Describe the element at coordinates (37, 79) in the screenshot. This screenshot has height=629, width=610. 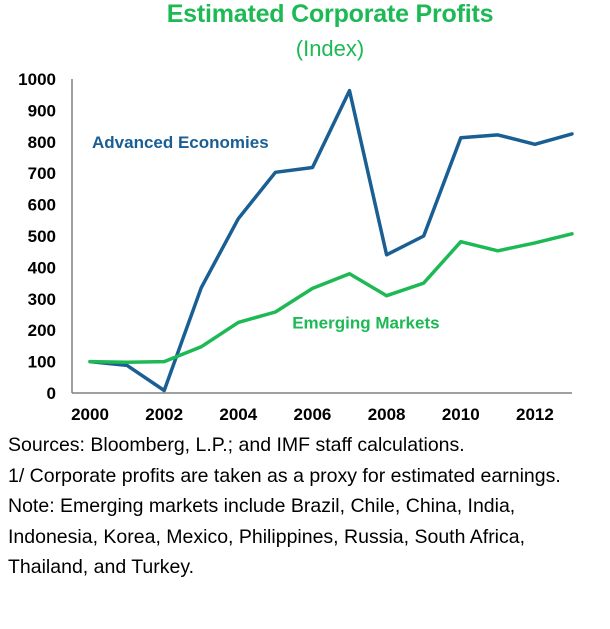
I see `y-tick-label: 1000` at that location.